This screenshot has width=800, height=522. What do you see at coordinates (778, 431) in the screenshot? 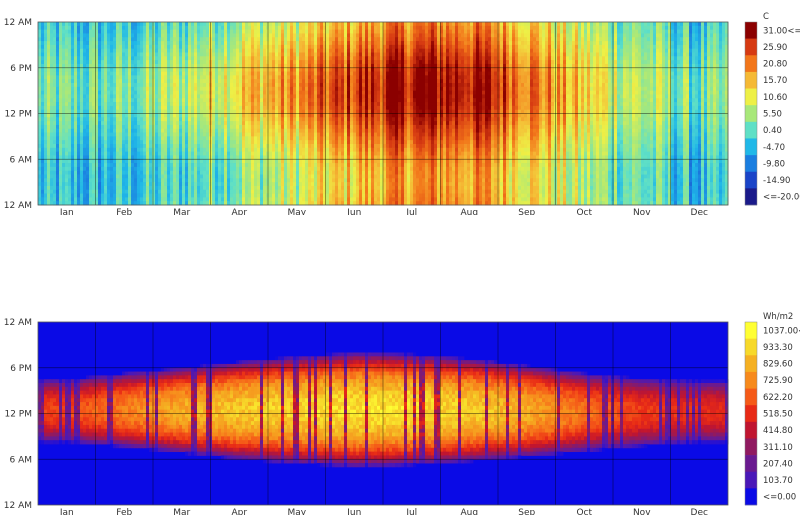
I see `legend-label: 414.80` at bounding box center [778, 431].